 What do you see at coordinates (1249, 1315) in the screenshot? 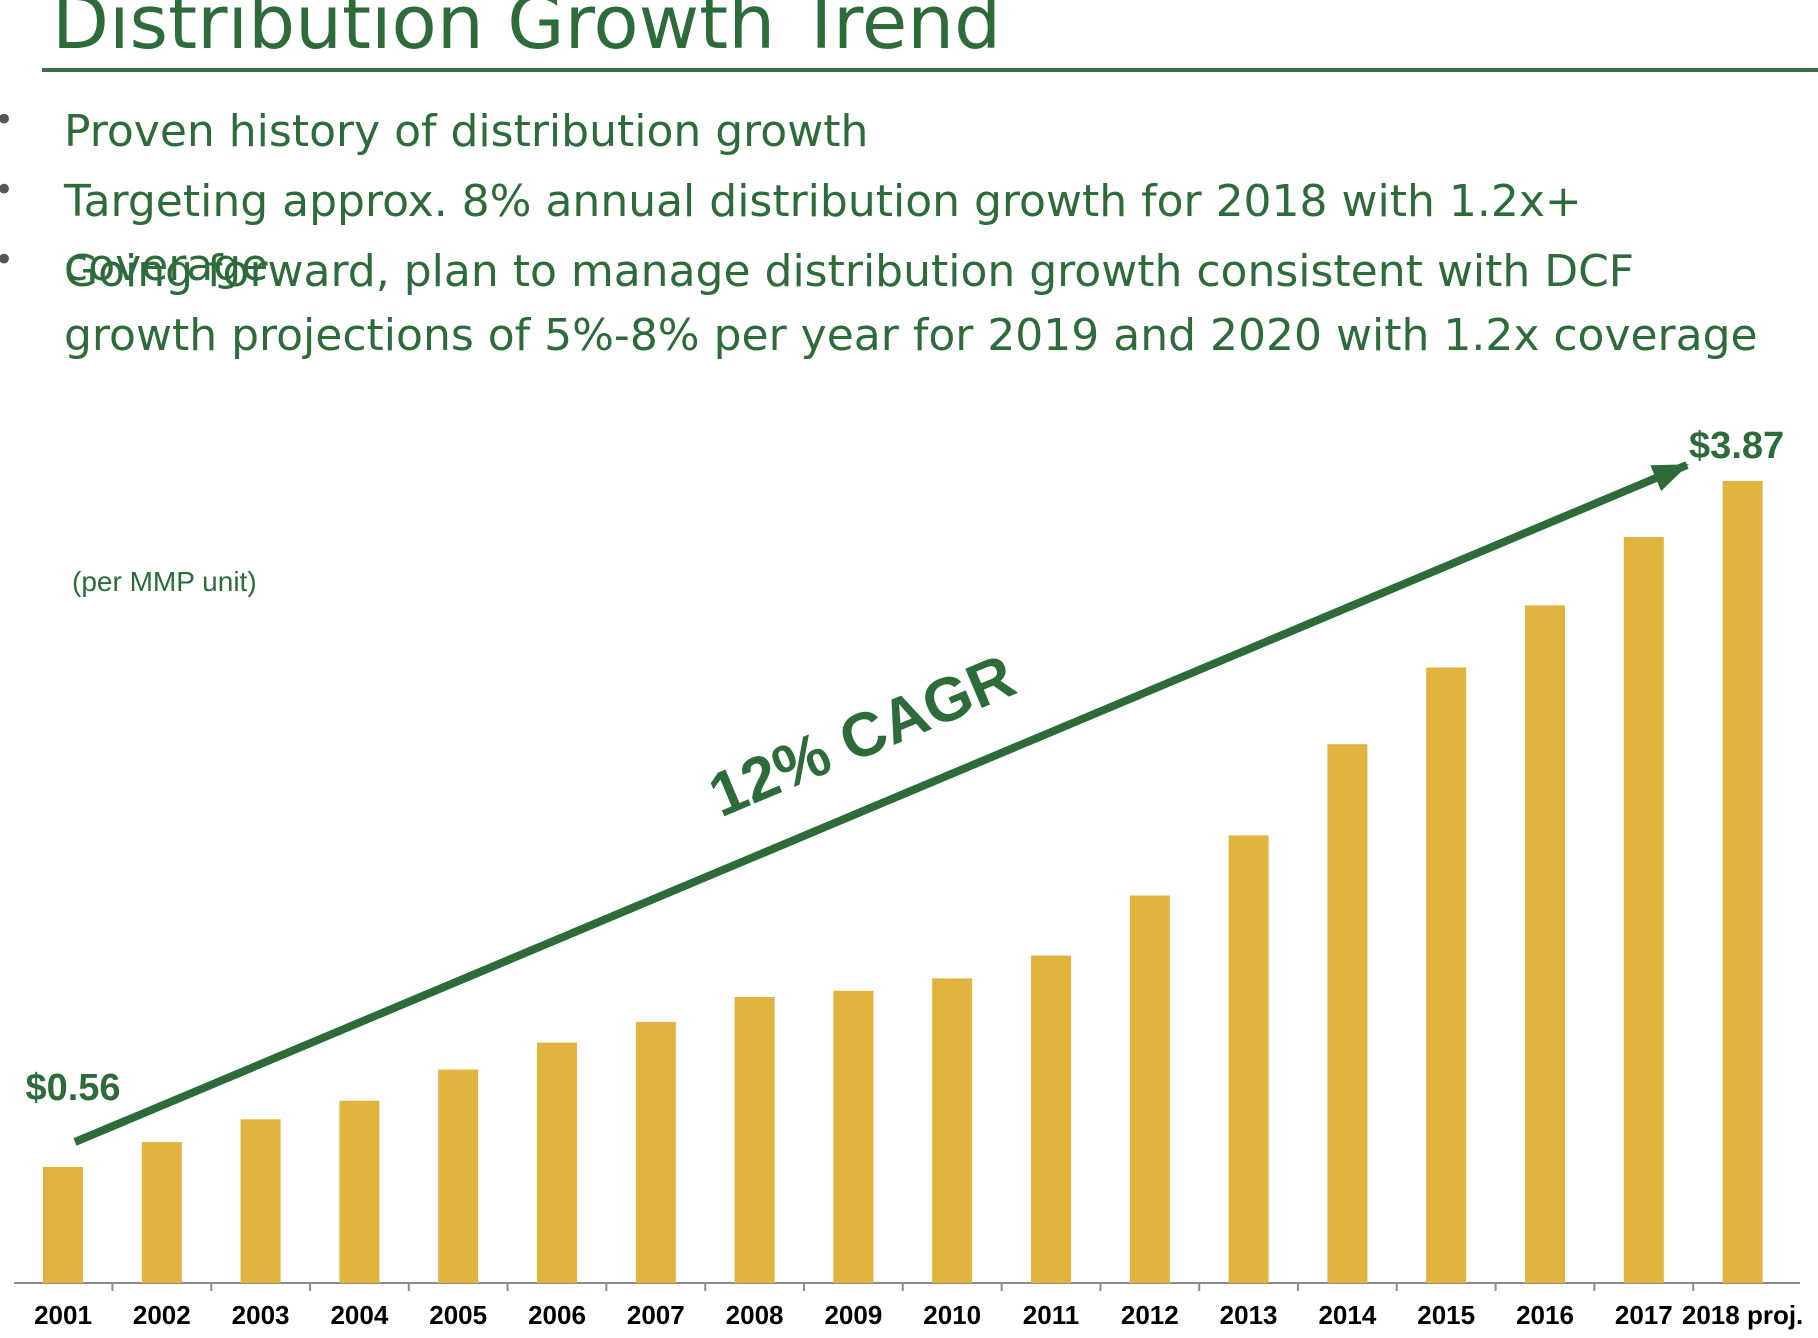
I see `x-tick-label: 2013` at bounding box center [1249, 1315].